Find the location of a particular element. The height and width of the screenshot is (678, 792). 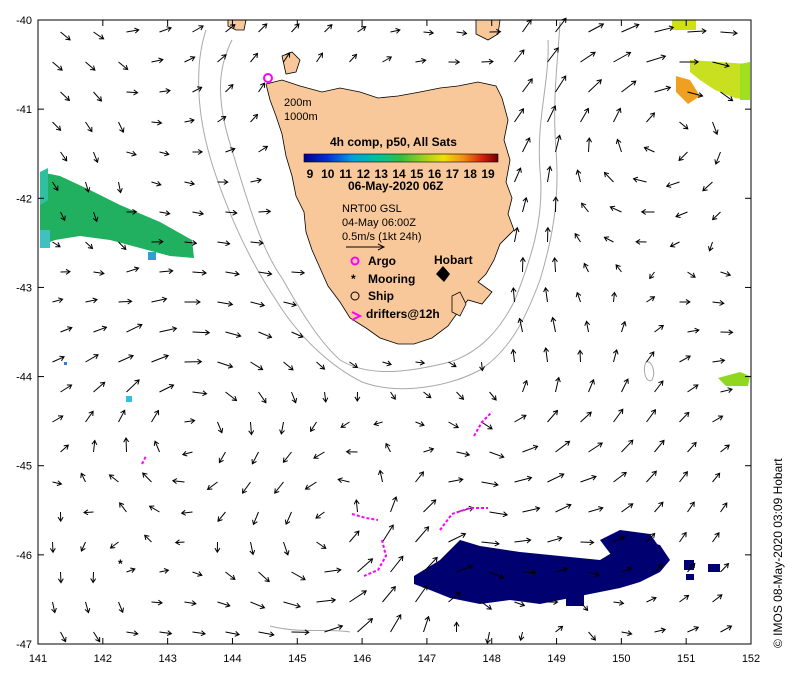

legend-drifters-label: drifters@12h is located at coordinates (403, 314).